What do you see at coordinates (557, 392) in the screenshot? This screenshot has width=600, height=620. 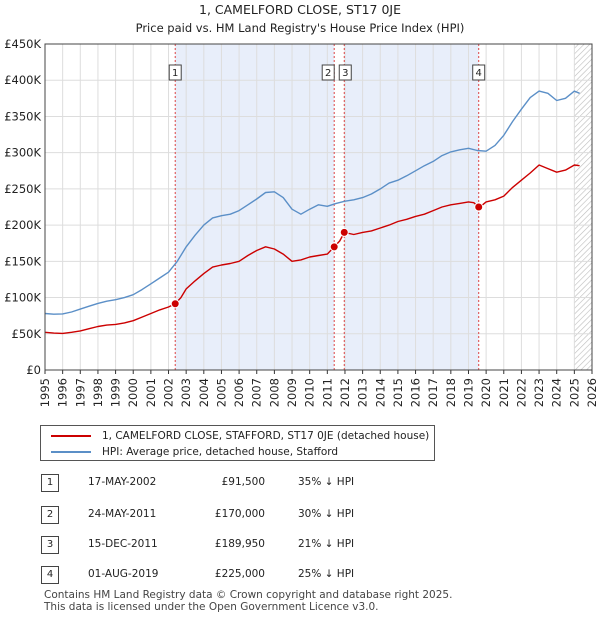 I see `x-tick-label: 2024` at bounding box center [557, 392].